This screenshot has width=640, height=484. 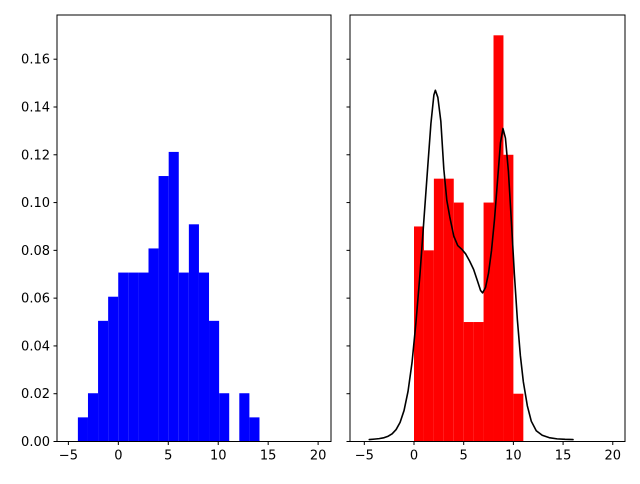 What do you see at coordinates (35, 299) in the screenshot?
I see `y-tick-label: 0.06` at bounding box center [35, 299].